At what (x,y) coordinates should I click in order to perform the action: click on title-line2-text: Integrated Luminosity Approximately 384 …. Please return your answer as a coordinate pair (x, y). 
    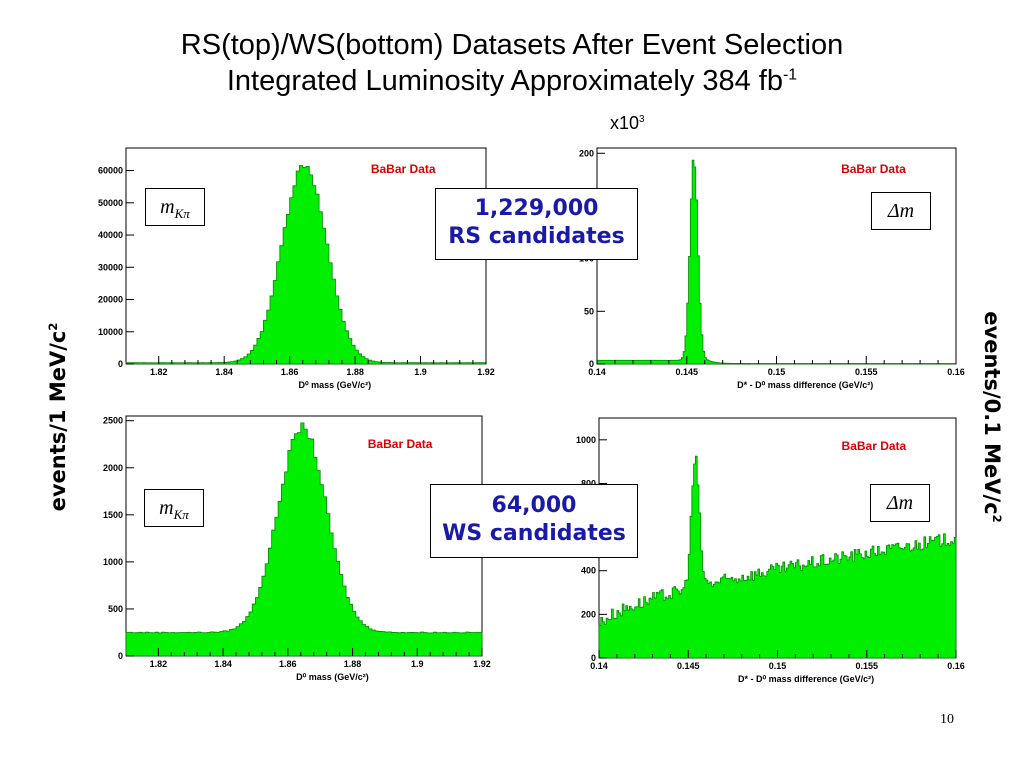
    Looking at the image, I should click on (504, 81).